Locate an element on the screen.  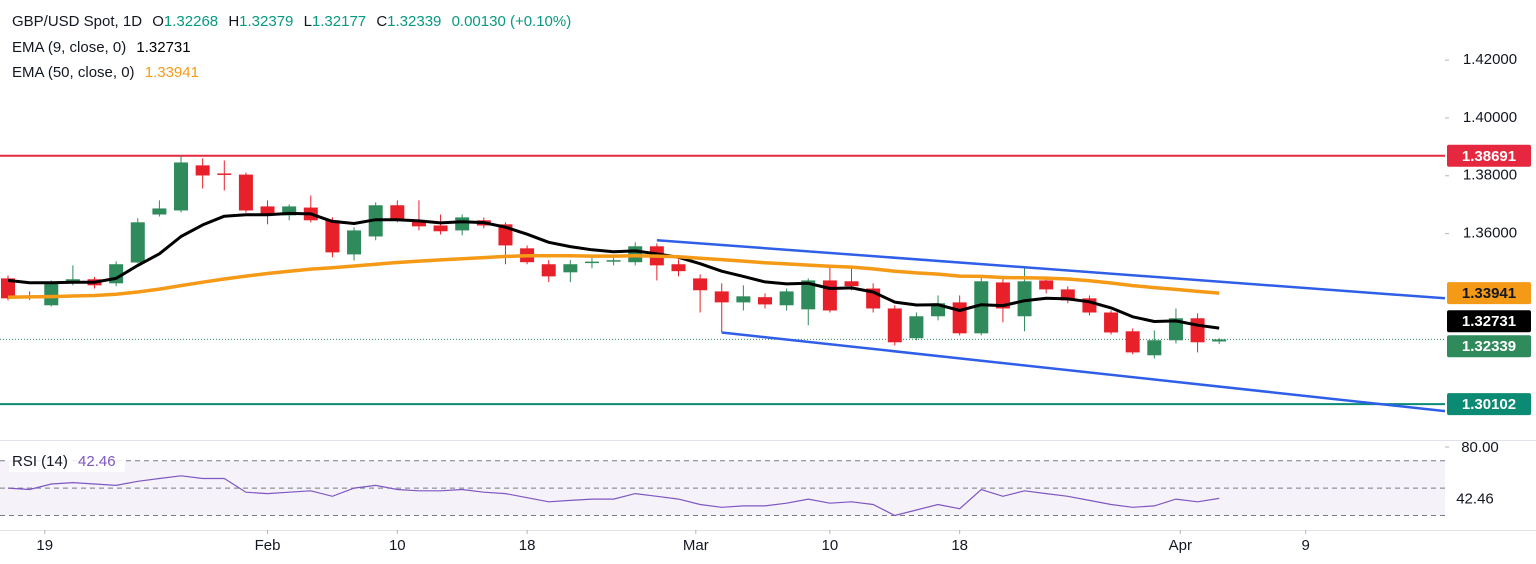
label: L is located at coordinates (307, 21).